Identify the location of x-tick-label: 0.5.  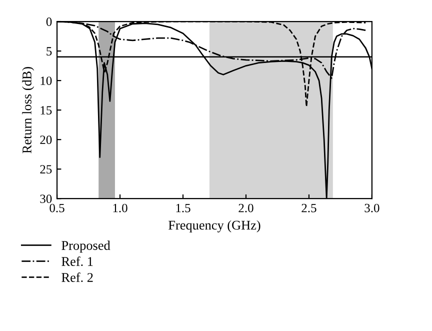
(57, 208).